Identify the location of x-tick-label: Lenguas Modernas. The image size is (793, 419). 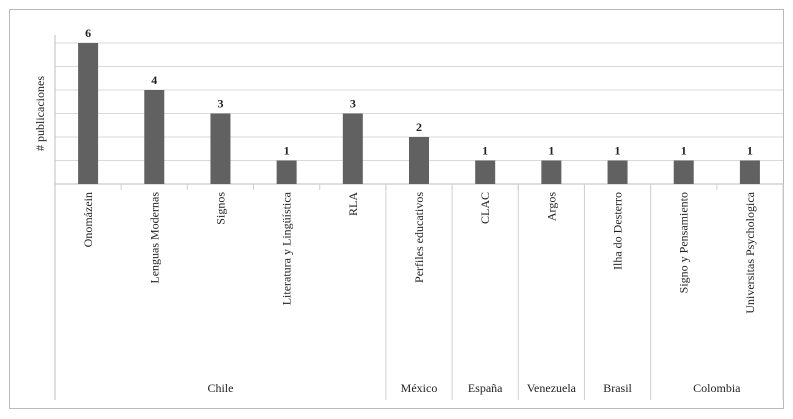
(154, 238).